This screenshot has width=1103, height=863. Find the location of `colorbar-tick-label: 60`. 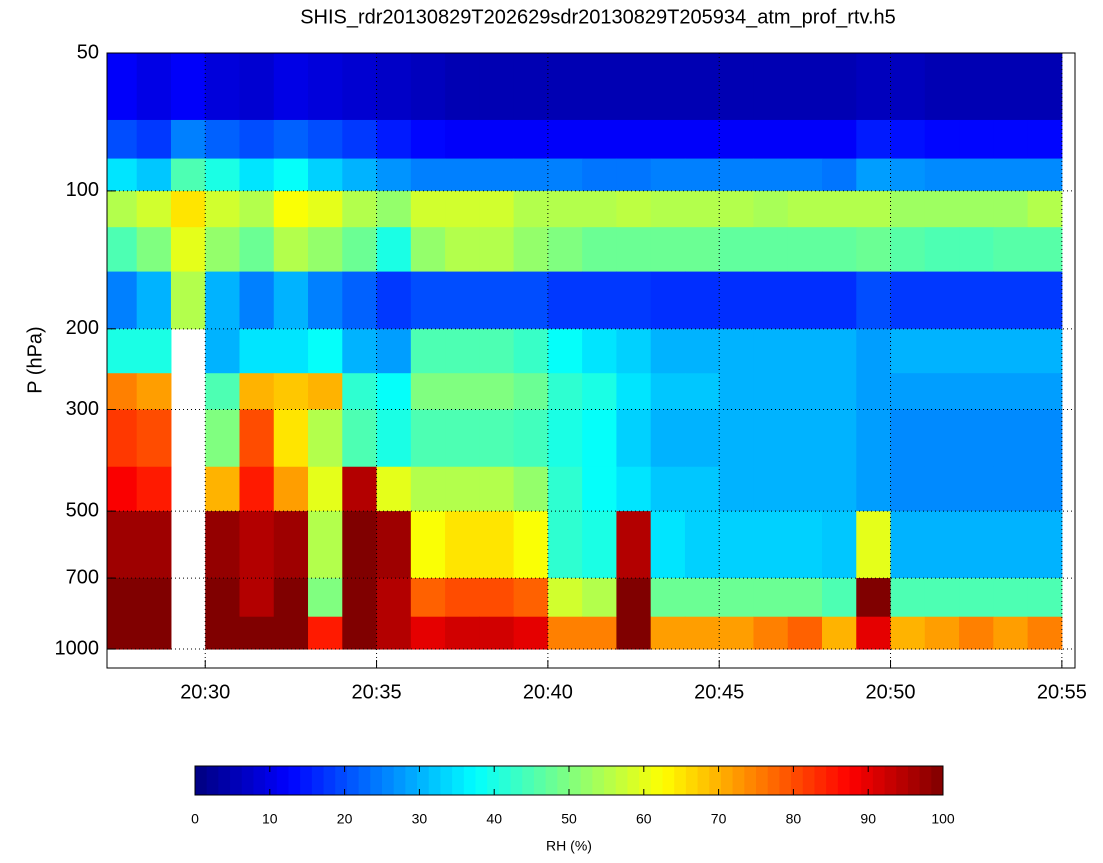

colorbar-tick-label: 60 is located at coordinates (644, 819).